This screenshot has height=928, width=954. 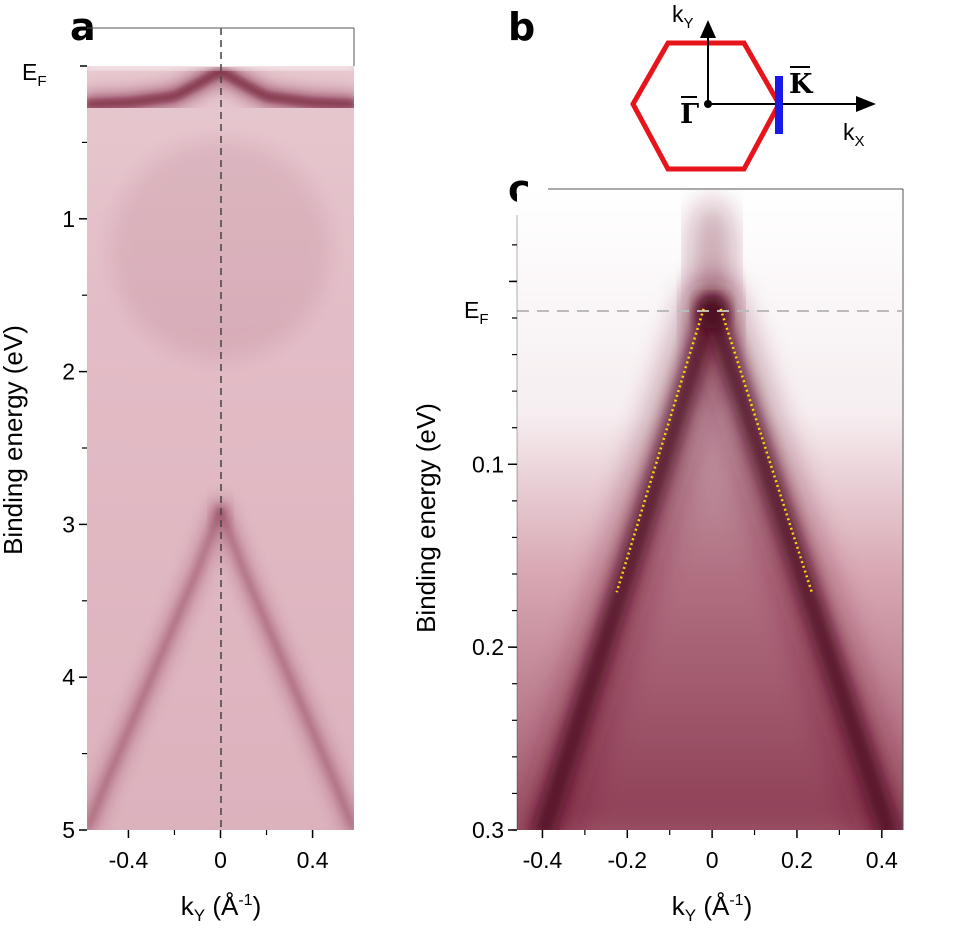 I want to click on panel-b-letter: b, so click(x=521, y=27).